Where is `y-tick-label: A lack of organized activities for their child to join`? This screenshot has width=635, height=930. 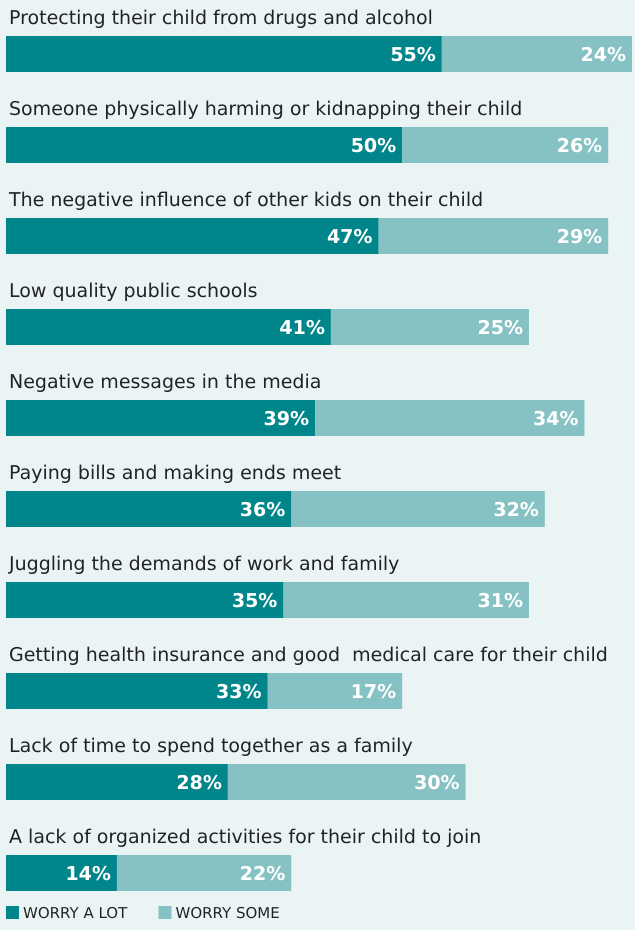
y-tick-label: A lack of organized activities for their child to join is located at coordinates (245, 837).